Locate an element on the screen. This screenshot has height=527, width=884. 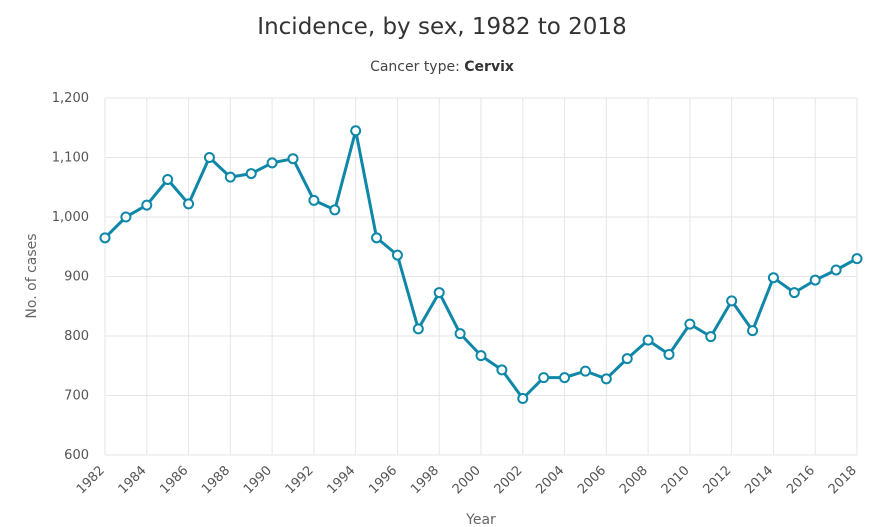
x-axis-title: Year is located at coordinates (480, 519).